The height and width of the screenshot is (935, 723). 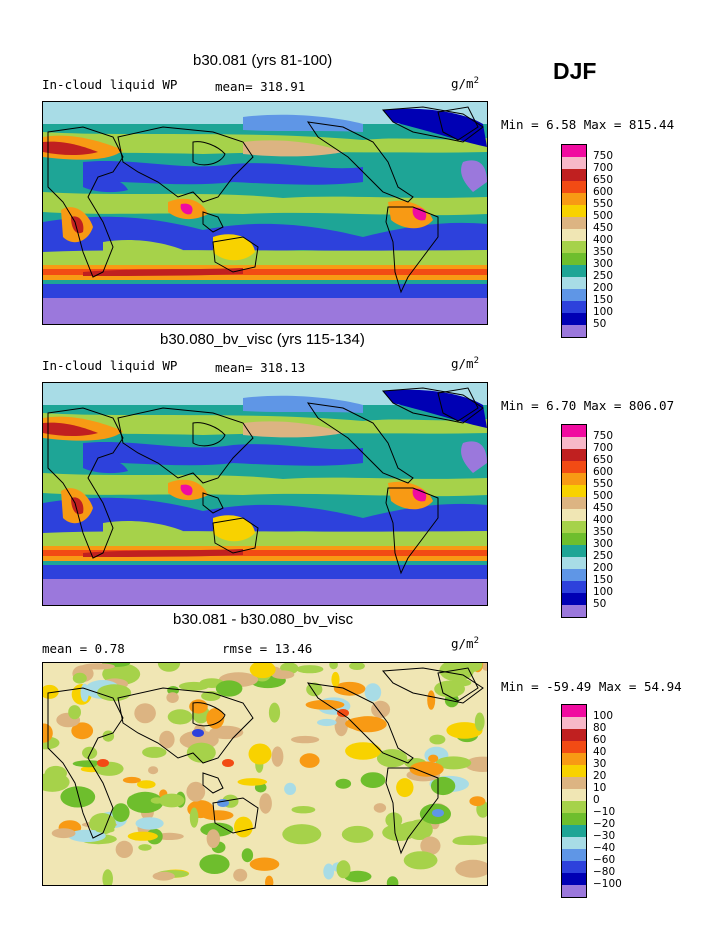 I want to click on panel3-map, so click(x=265, y=774).